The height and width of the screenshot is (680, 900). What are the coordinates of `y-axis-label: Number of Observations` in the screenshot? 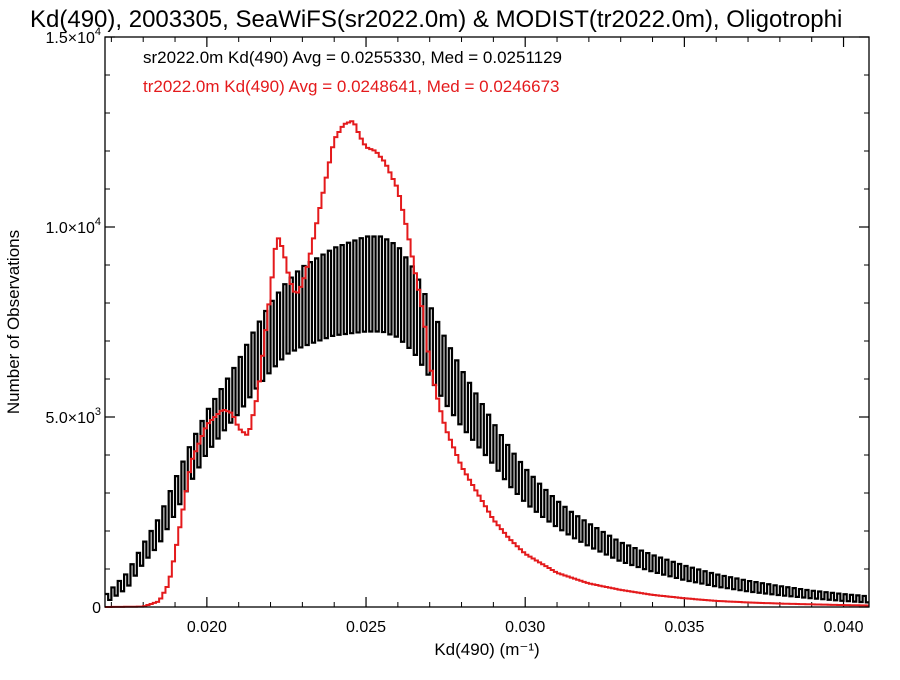 It's located at (13, 322).